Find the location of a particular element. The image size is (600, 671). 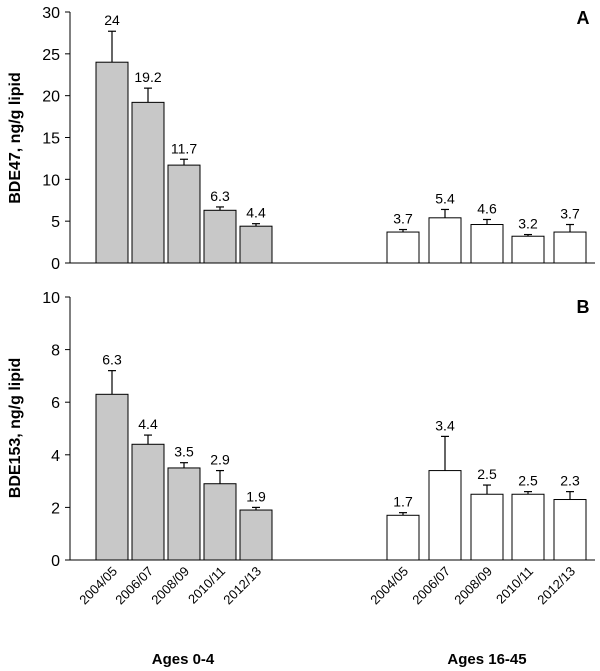

data-label: 19.2 is located at coordinates (147, 77).